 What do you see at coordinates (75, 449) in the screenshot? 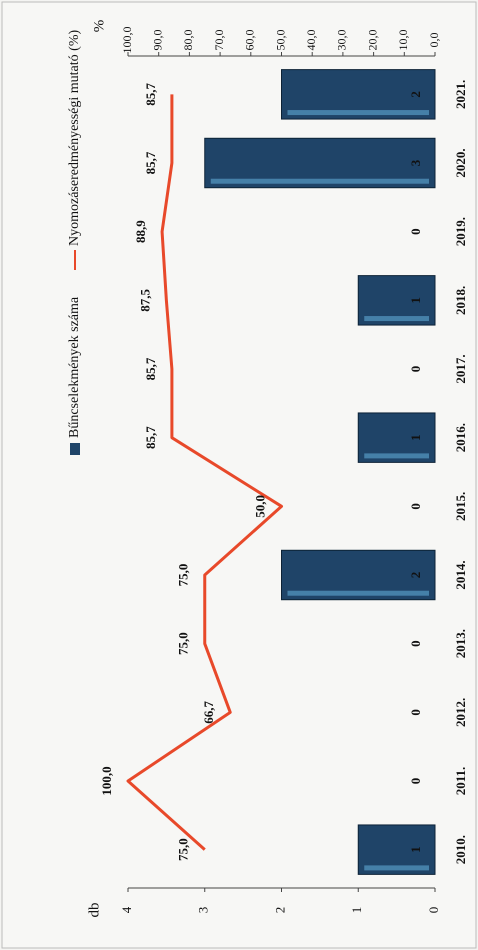
I see `legend-swatch` at bounding box center [75, 449].